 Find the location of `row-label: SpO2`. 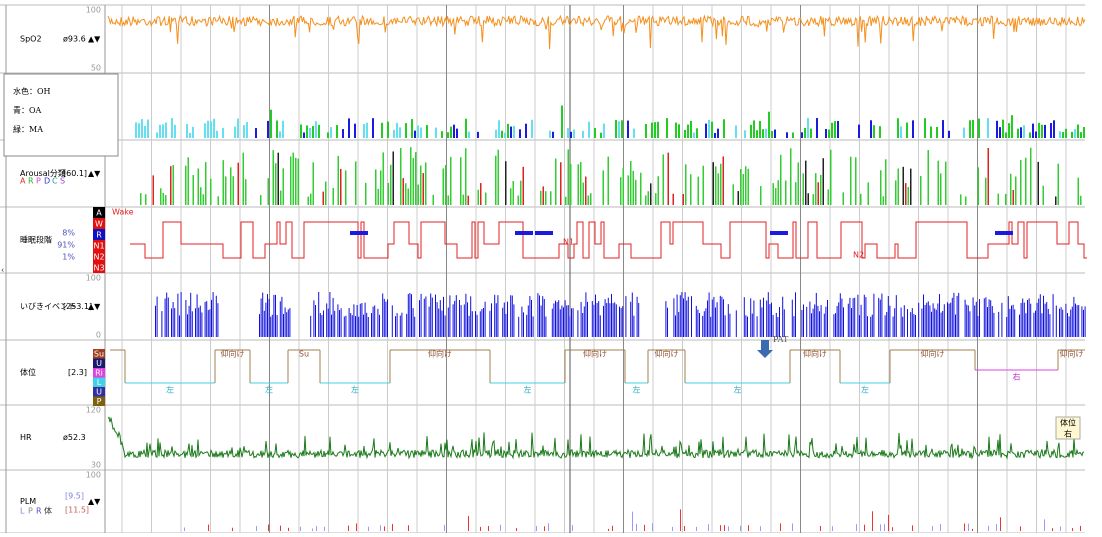

row-label: SpO2 is located at coordinates (31, 39).